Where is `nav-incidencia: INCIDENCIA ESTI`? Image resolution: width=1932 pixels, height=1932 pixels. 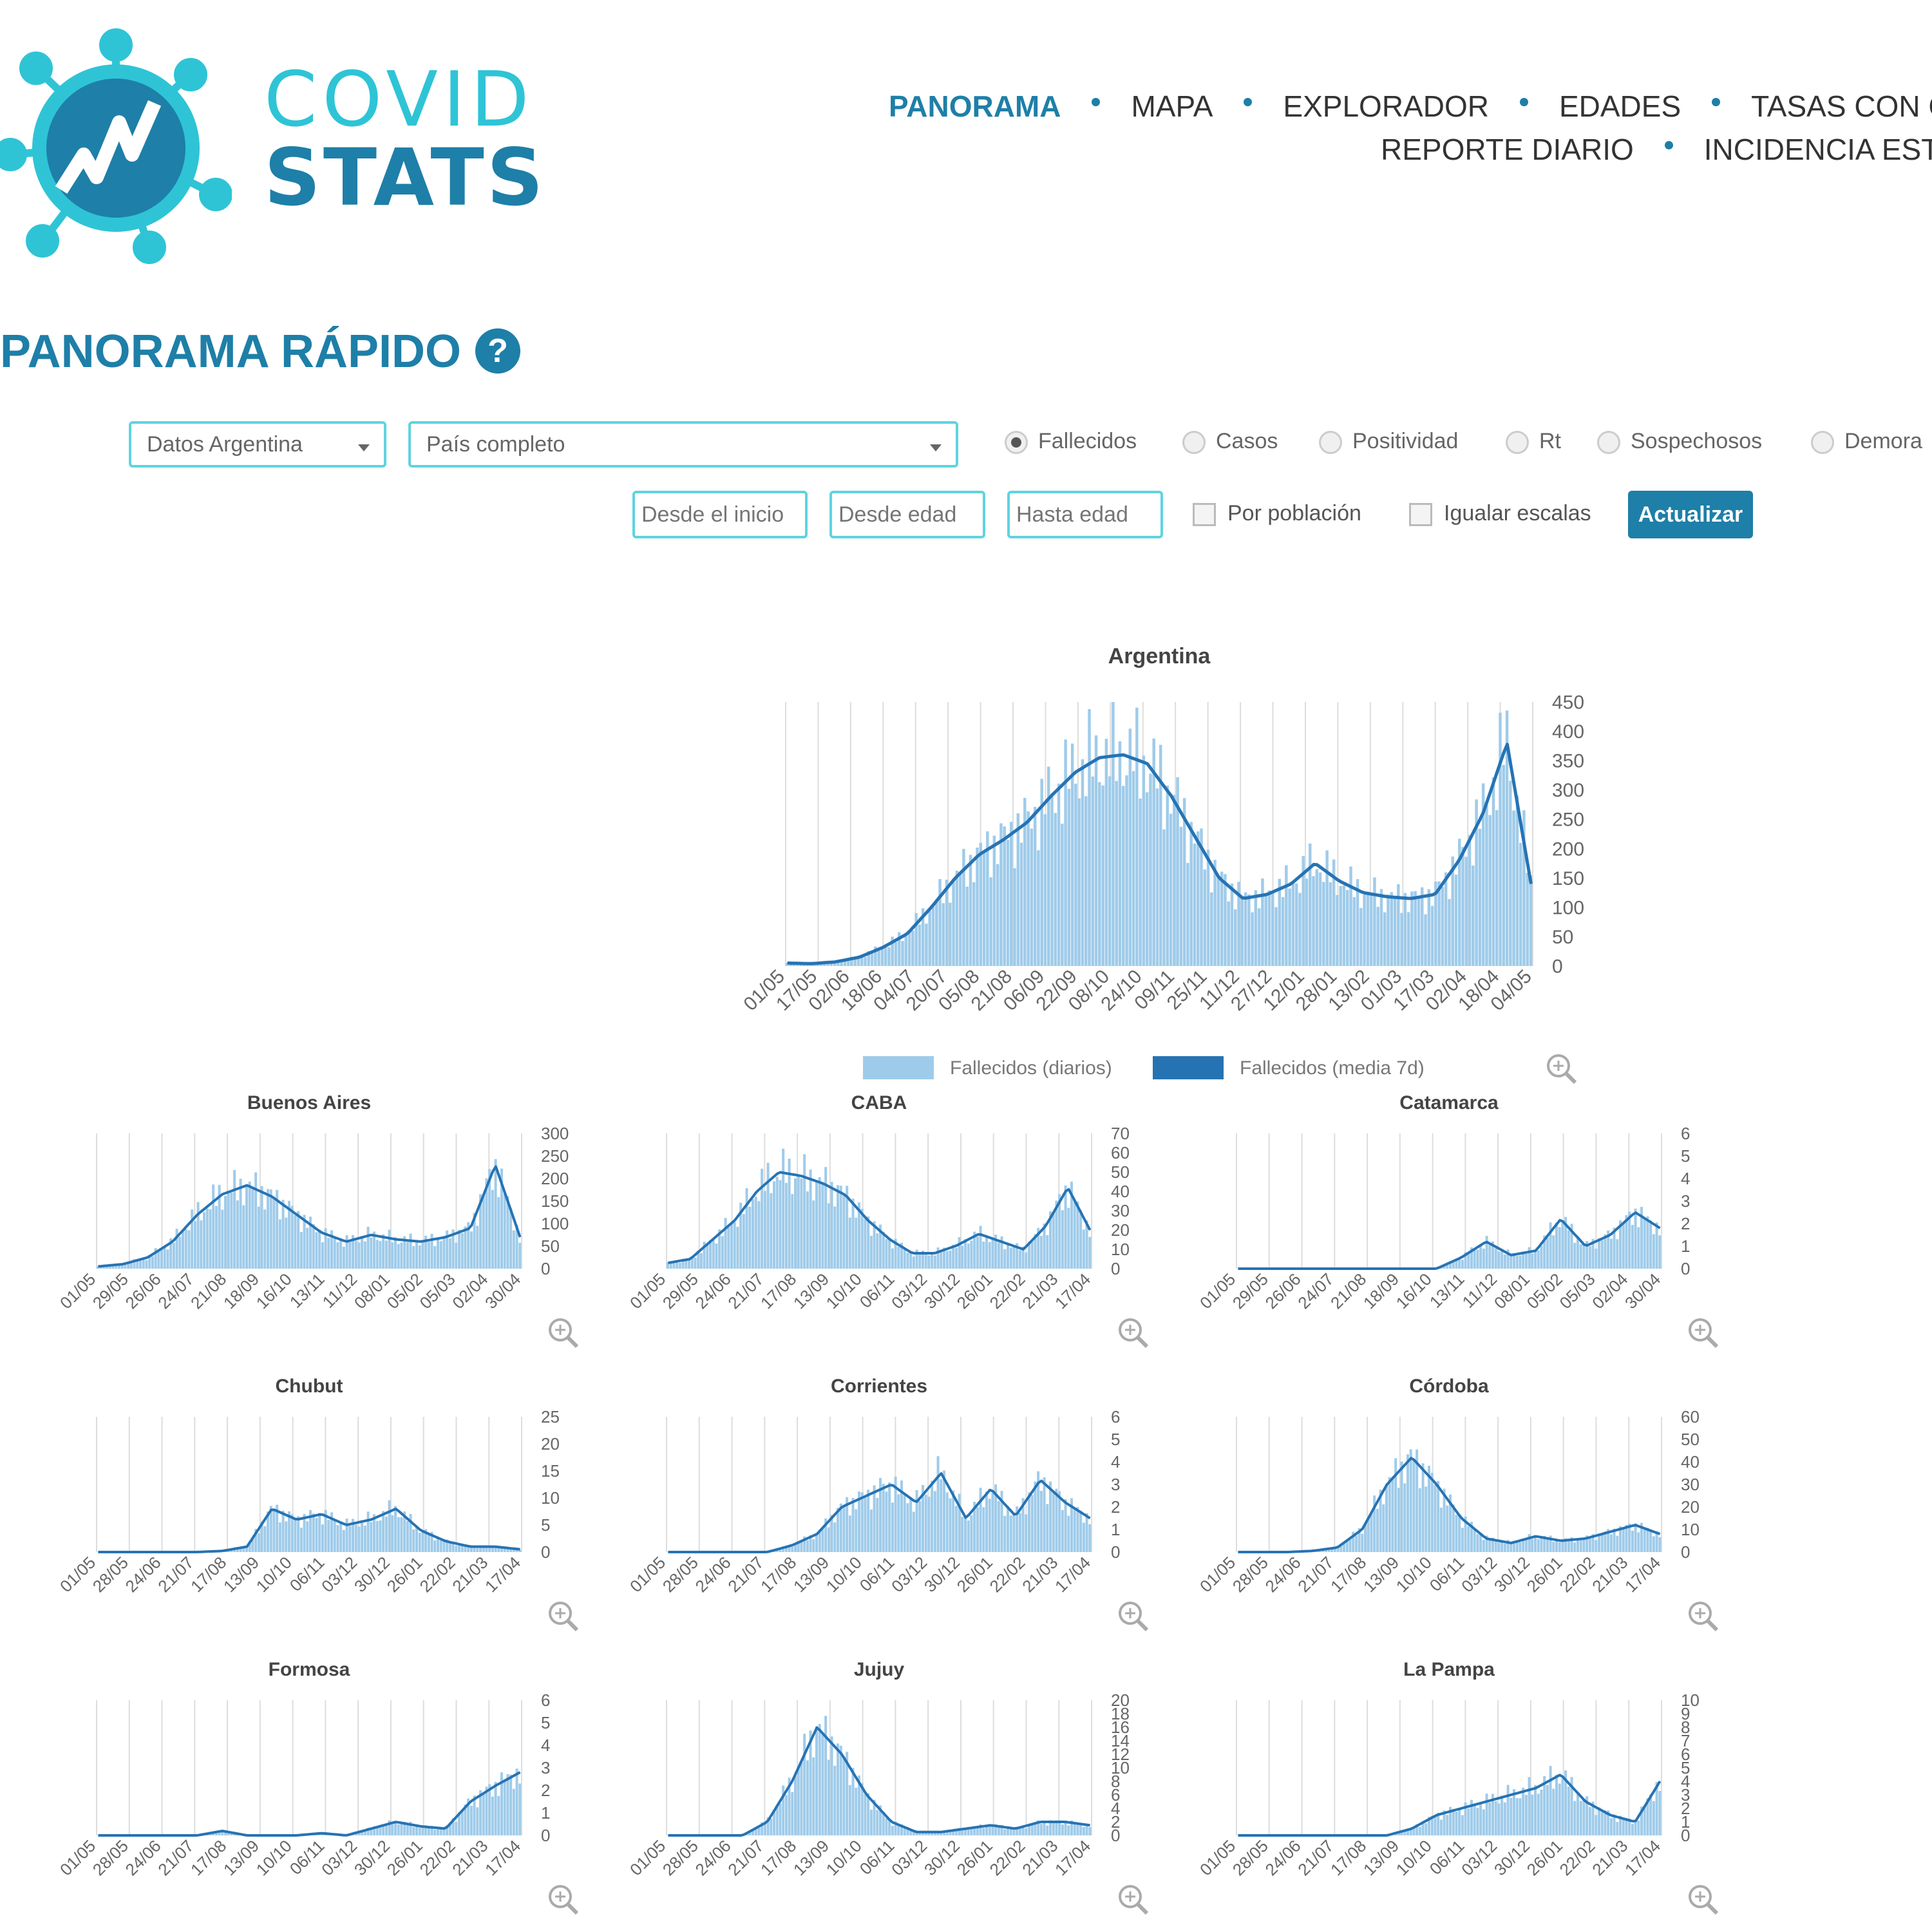 nav-incidencia: INCIDENCIA ESTI is located at coordinates (1818, 149).